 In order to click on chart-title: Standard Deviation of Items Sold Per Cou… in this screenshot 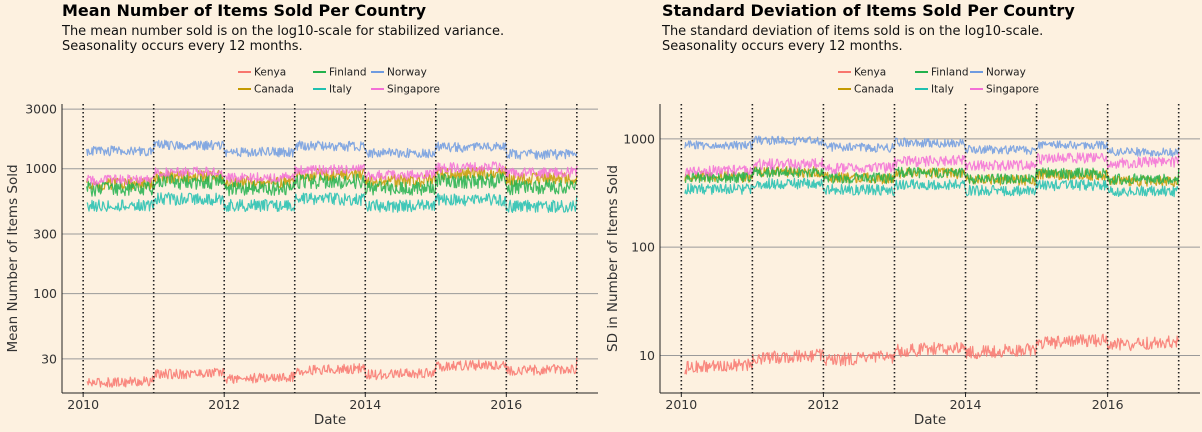, I will do `click(868, 10)`.